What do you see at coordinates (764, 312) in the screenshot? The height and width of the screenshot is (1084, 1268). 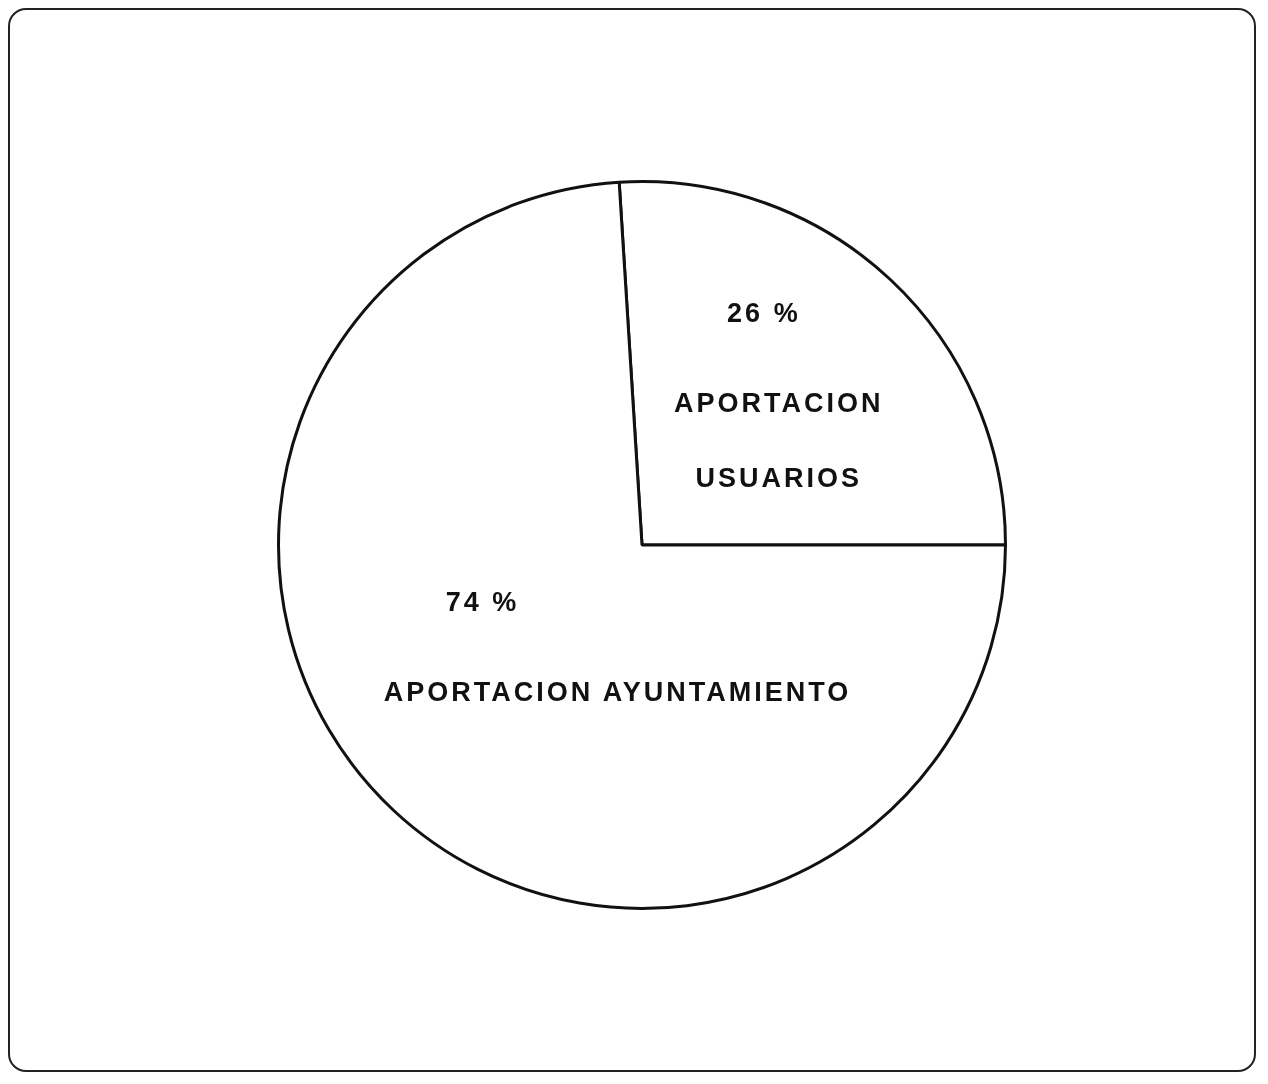 I see `data-label: 26 %` at bounding box center [764, 312].